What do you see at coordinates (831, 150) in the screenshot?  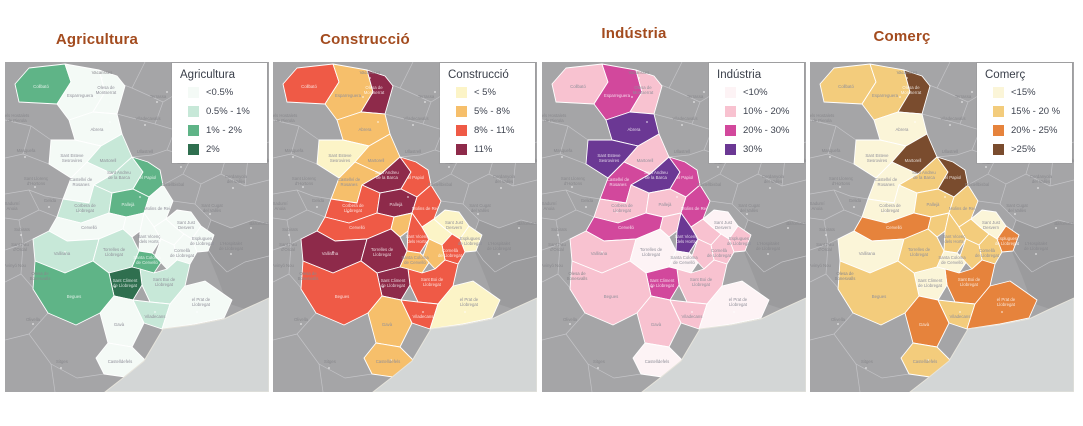 I see `background-place-label: Masquefa` at bounding box center [831, 150].